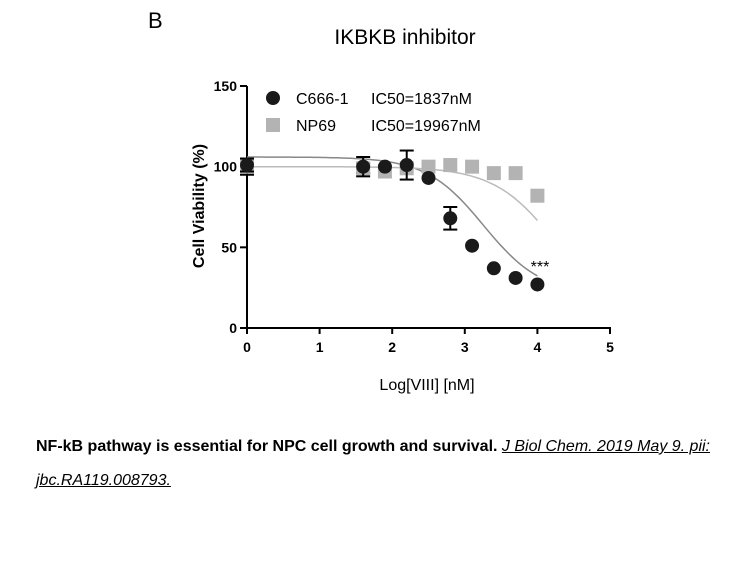 The image size is (756, 567). What do you see at coordinates (426, 126) in the screenshot?
I see `legend-ic50: IC50=19967nM` at bounding box center [426, 126].